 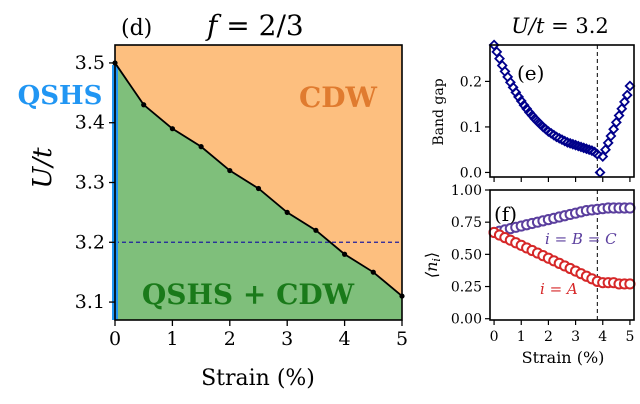 I want to click on occupation-point-a, so click(x=630, y=284).